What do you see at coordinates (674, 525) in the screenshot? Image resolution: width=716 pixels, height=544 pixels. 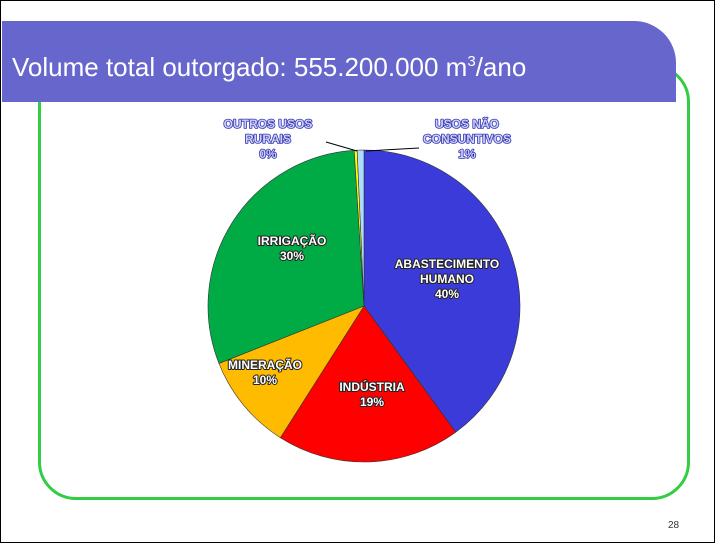 I see `page-number: 28` at bounding box center [674, 525].